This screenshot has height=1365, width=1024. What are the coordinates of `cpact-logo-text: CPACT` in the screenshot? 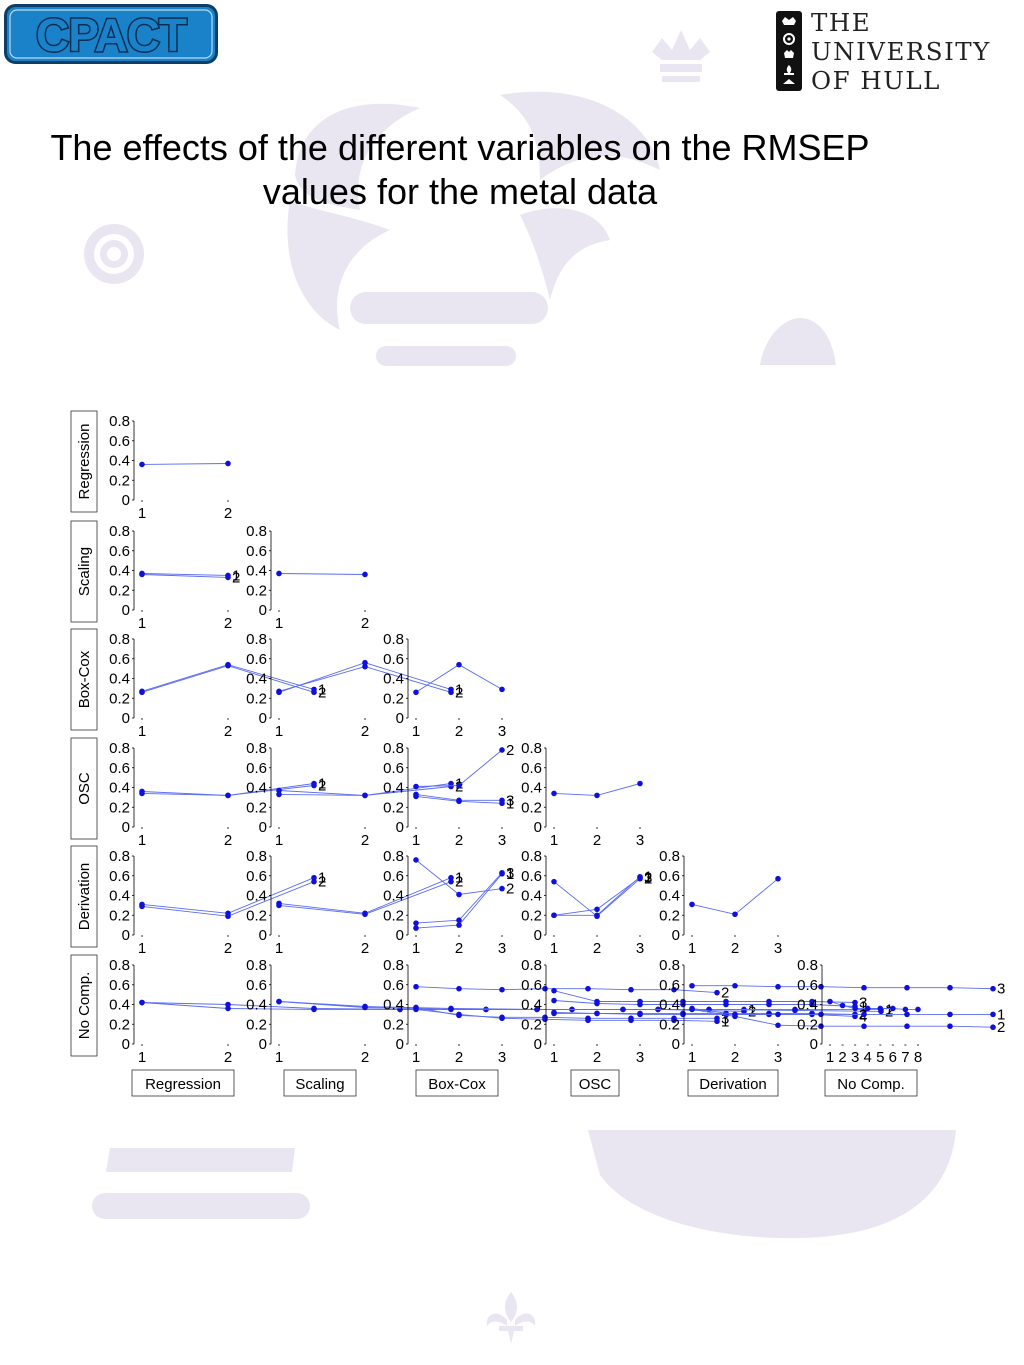 It's located at (111, 35).